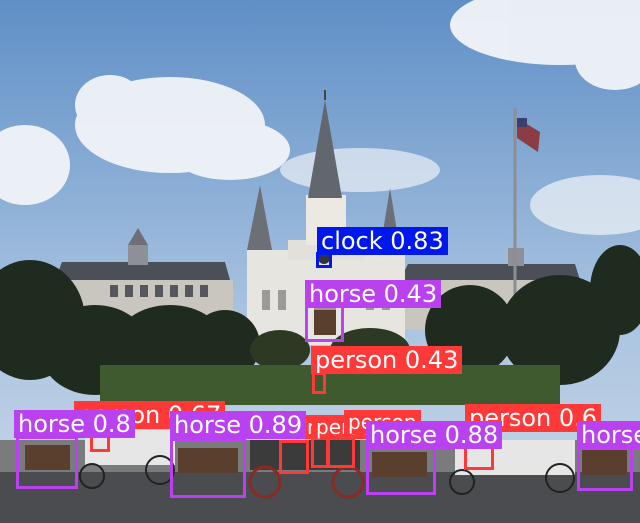 The width and height of the screenshot is (640, 523). Describe the element at coordinates (238, 425) in the screenshot. I see `detection-label-horse: horse 0.89` at that location.